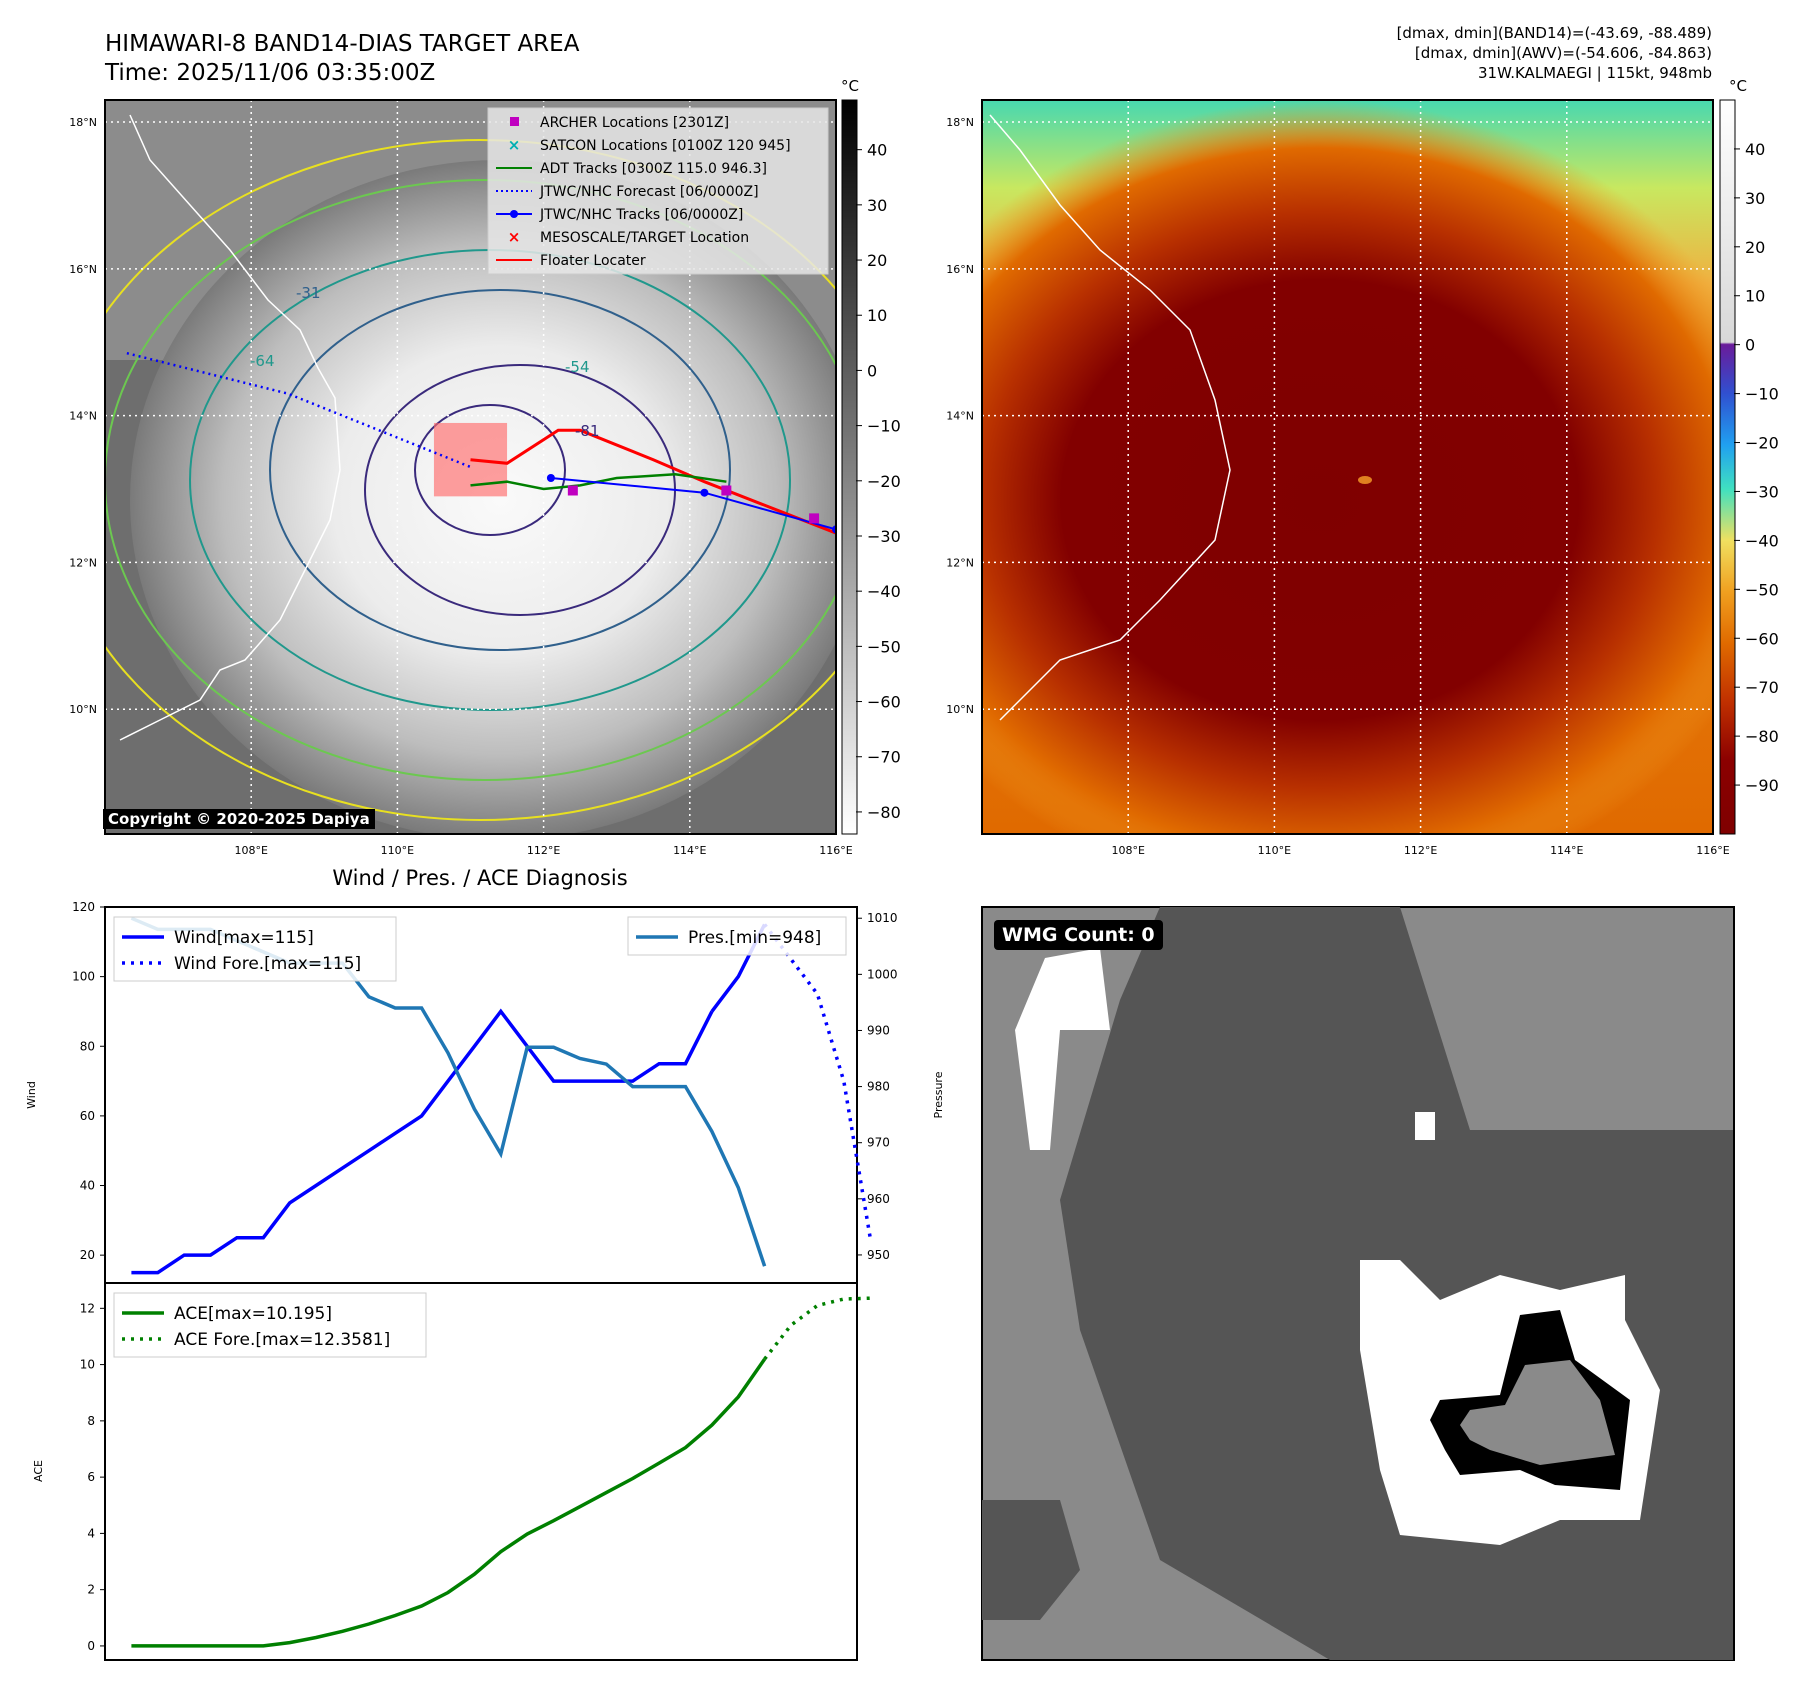 This screenshot has height=1690, width=1797. What do you see at coordinates (1365, 480) in the screenshot?
I see `eye-feature` at bounding box center [1365, 480].